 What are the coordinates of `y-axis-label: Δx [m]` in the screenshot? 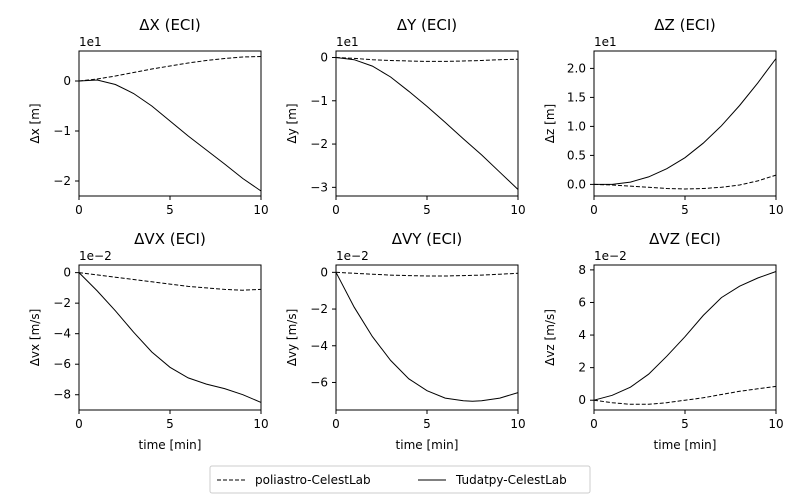 It's located at (35, 123).